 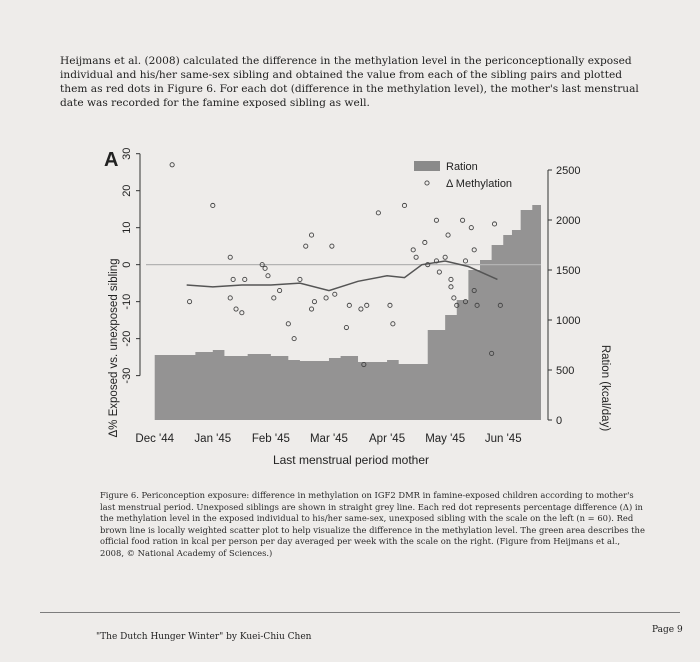 I want to click on x-axis-tick-label: Jan '45, so click(x=212, y=439).